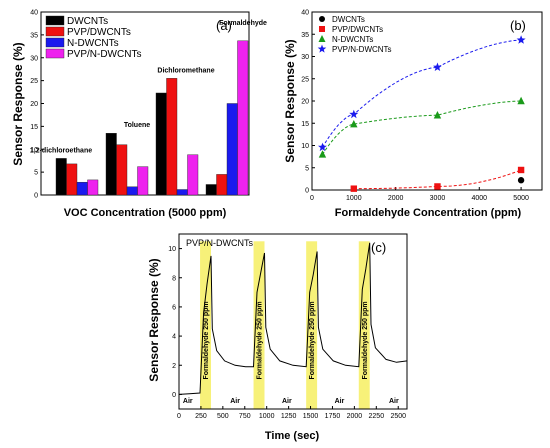  I want to click on x-tick-label: 500, so click(223, 416).